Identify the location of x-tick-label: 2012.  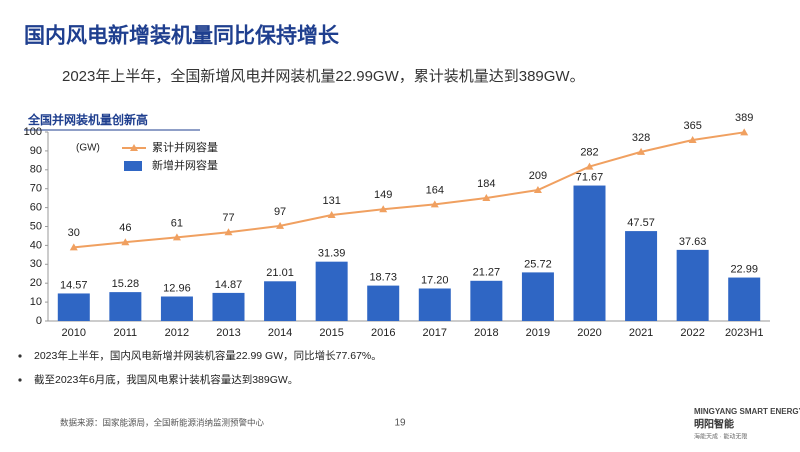
(177, 333).